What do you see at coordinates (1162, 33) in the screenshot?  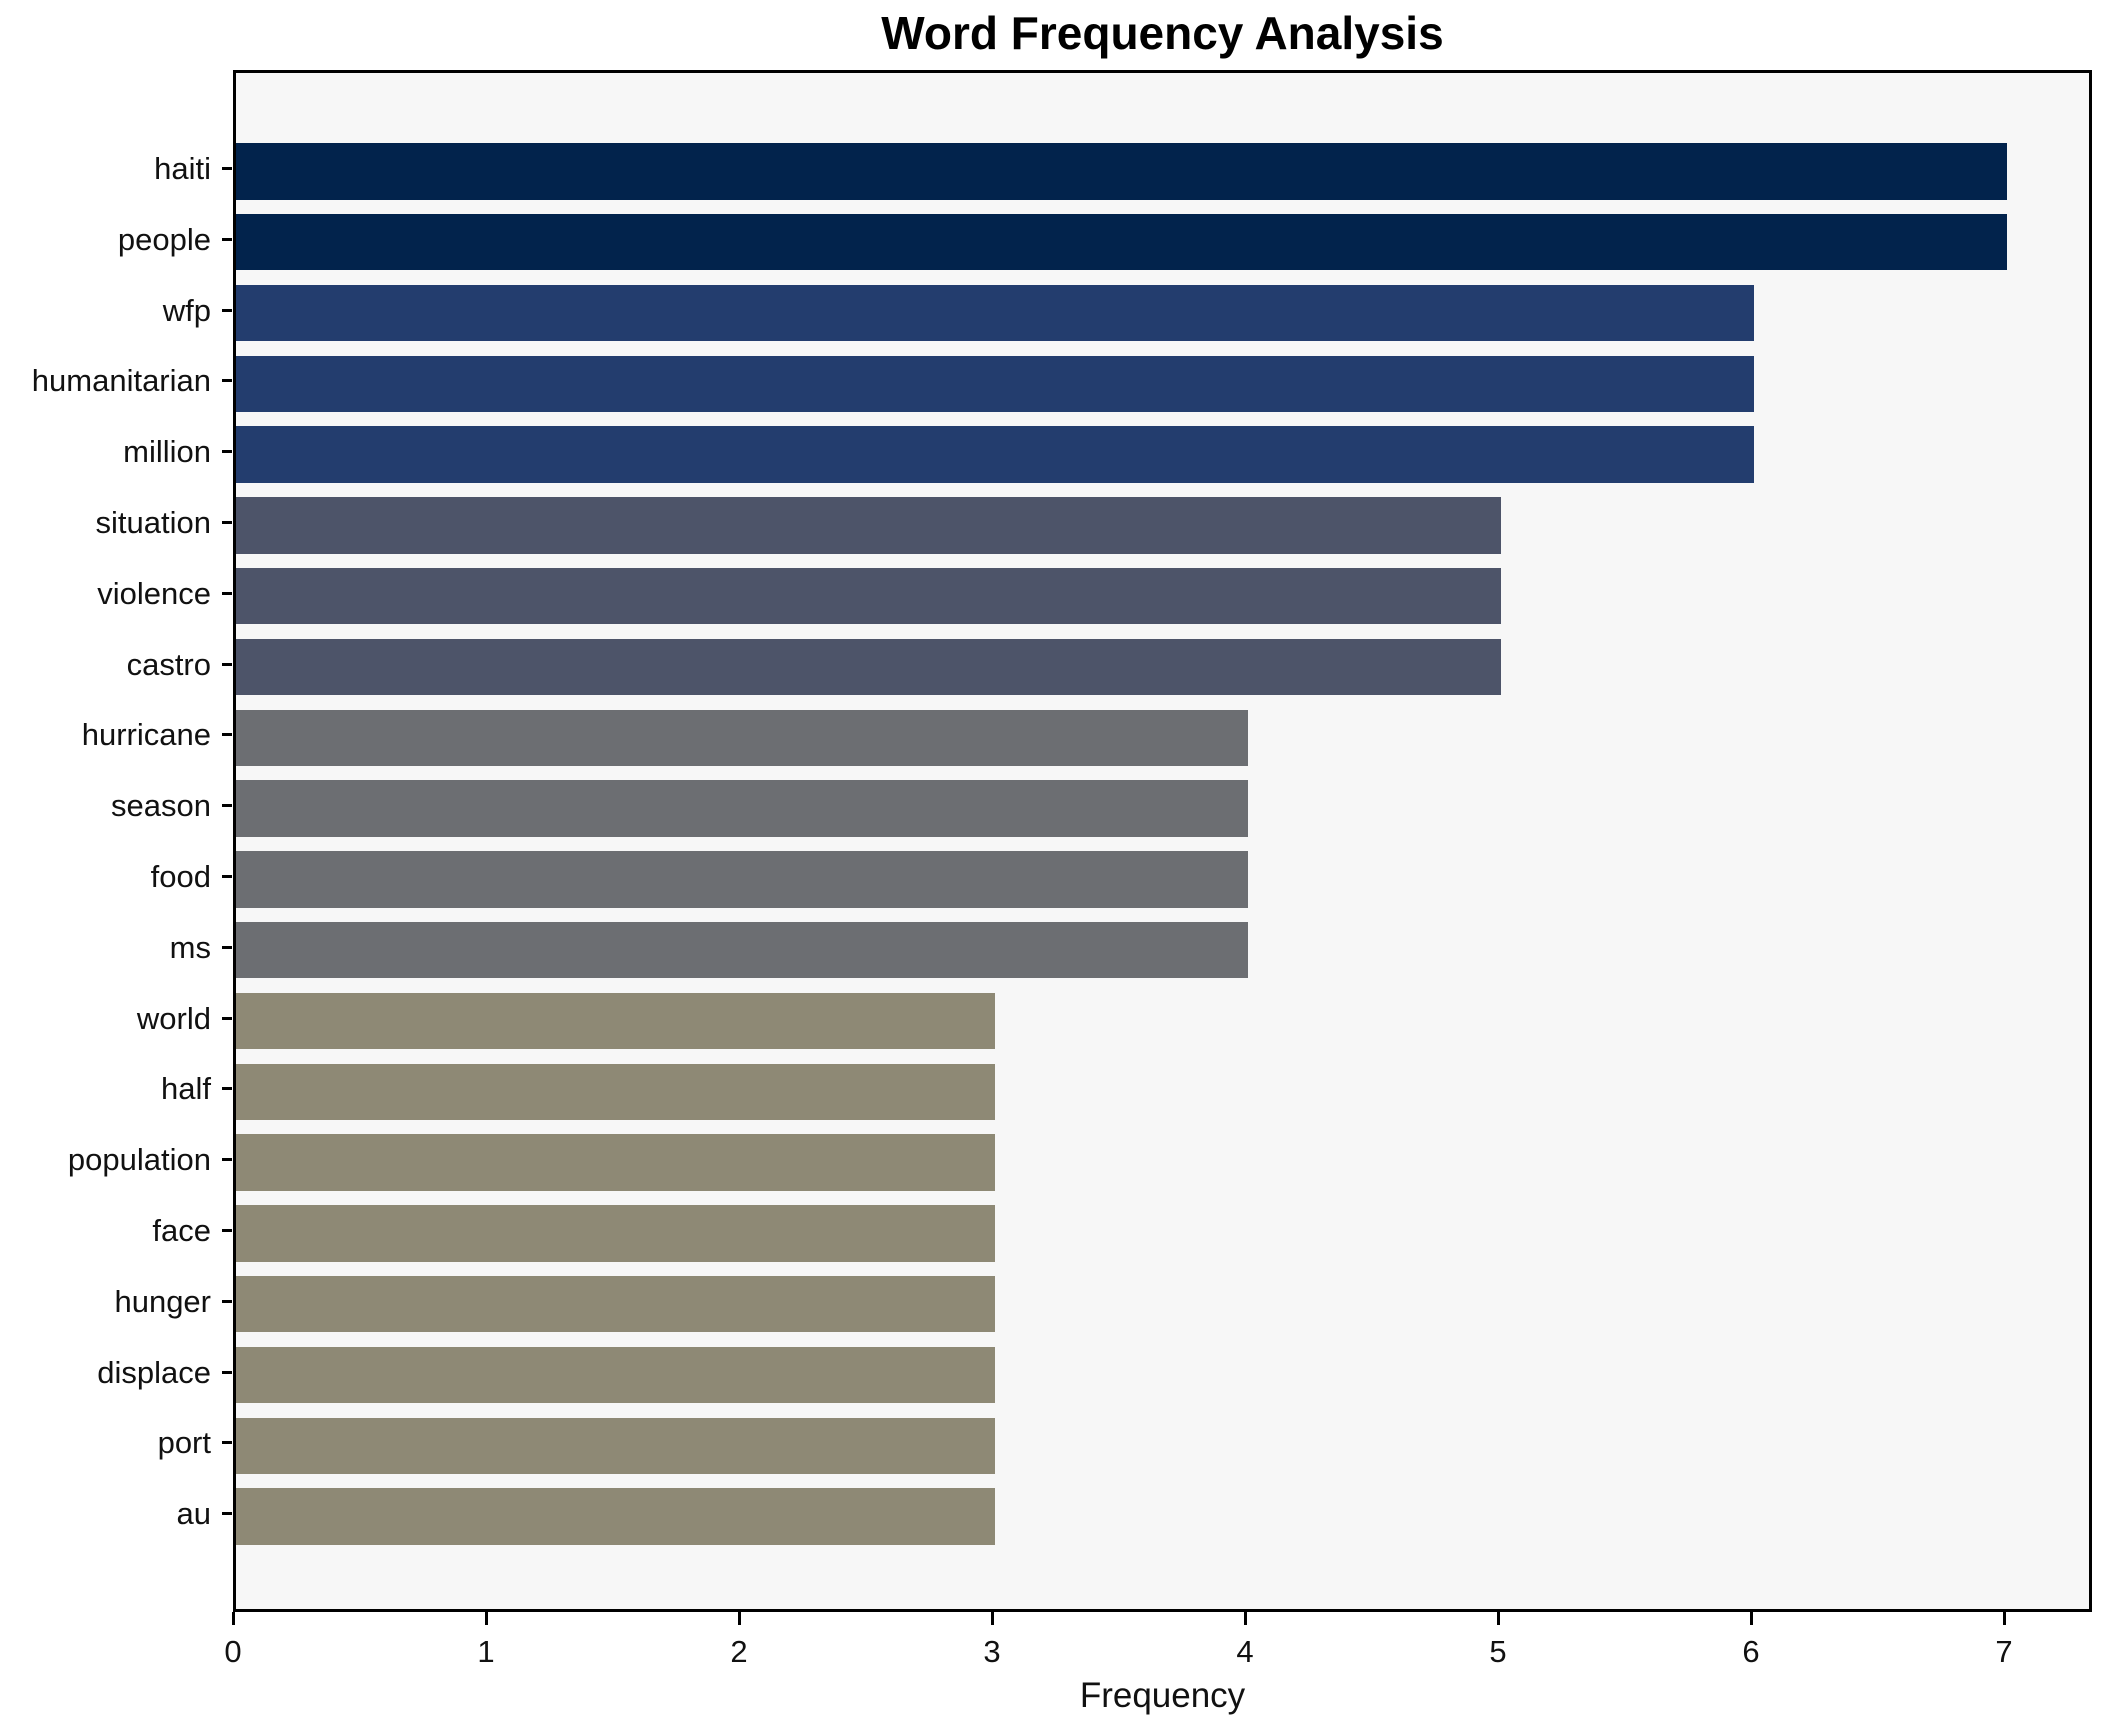 I see `chart-title: Word Frequency Analysis` at bounding box center [1162, 33].